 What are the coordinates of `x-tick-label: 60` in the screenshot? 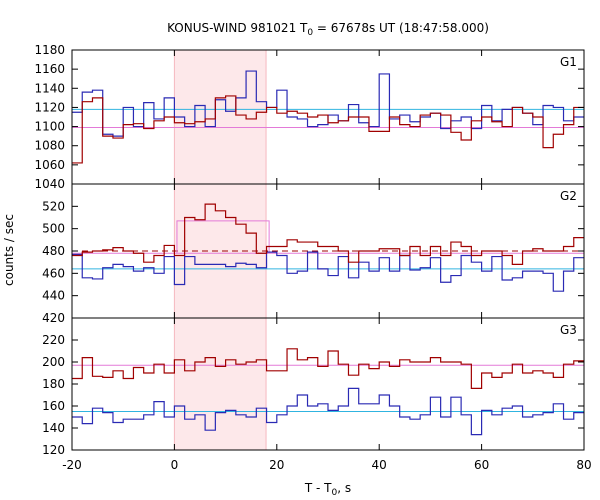 It's located at (481, 465).